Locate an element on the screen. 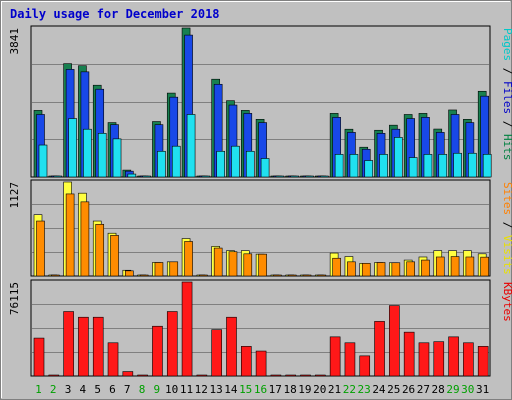  day-label-3: 3 is located at coordinates (68, 389).